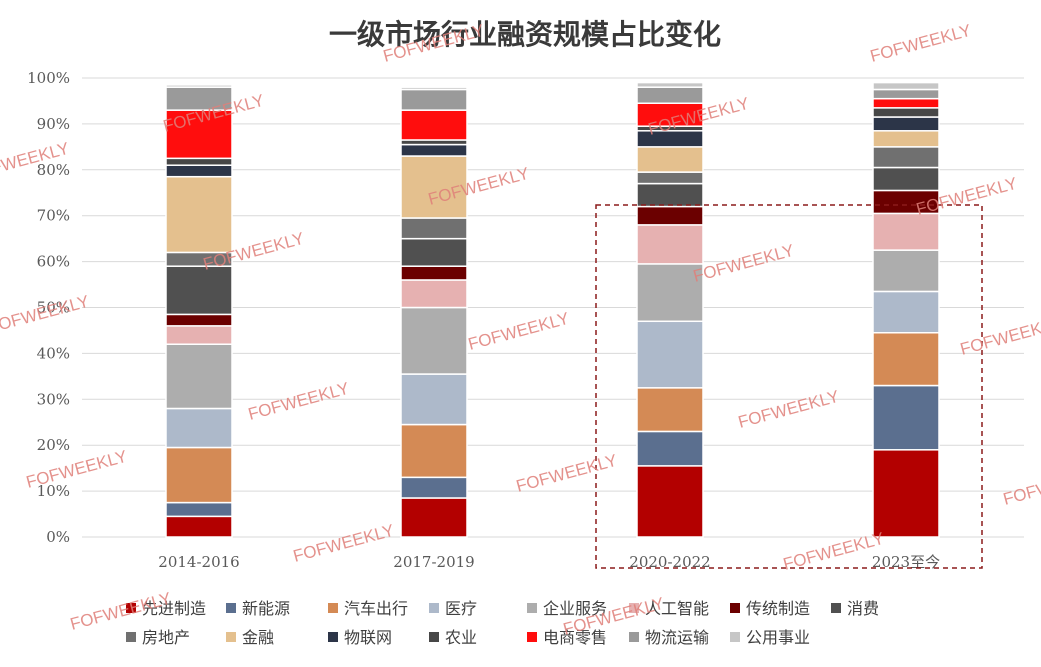  What do you see at coordinates (266, 608) in the screenshot?
I see `legend-label: 新能源` at bounding box center [266, 608].